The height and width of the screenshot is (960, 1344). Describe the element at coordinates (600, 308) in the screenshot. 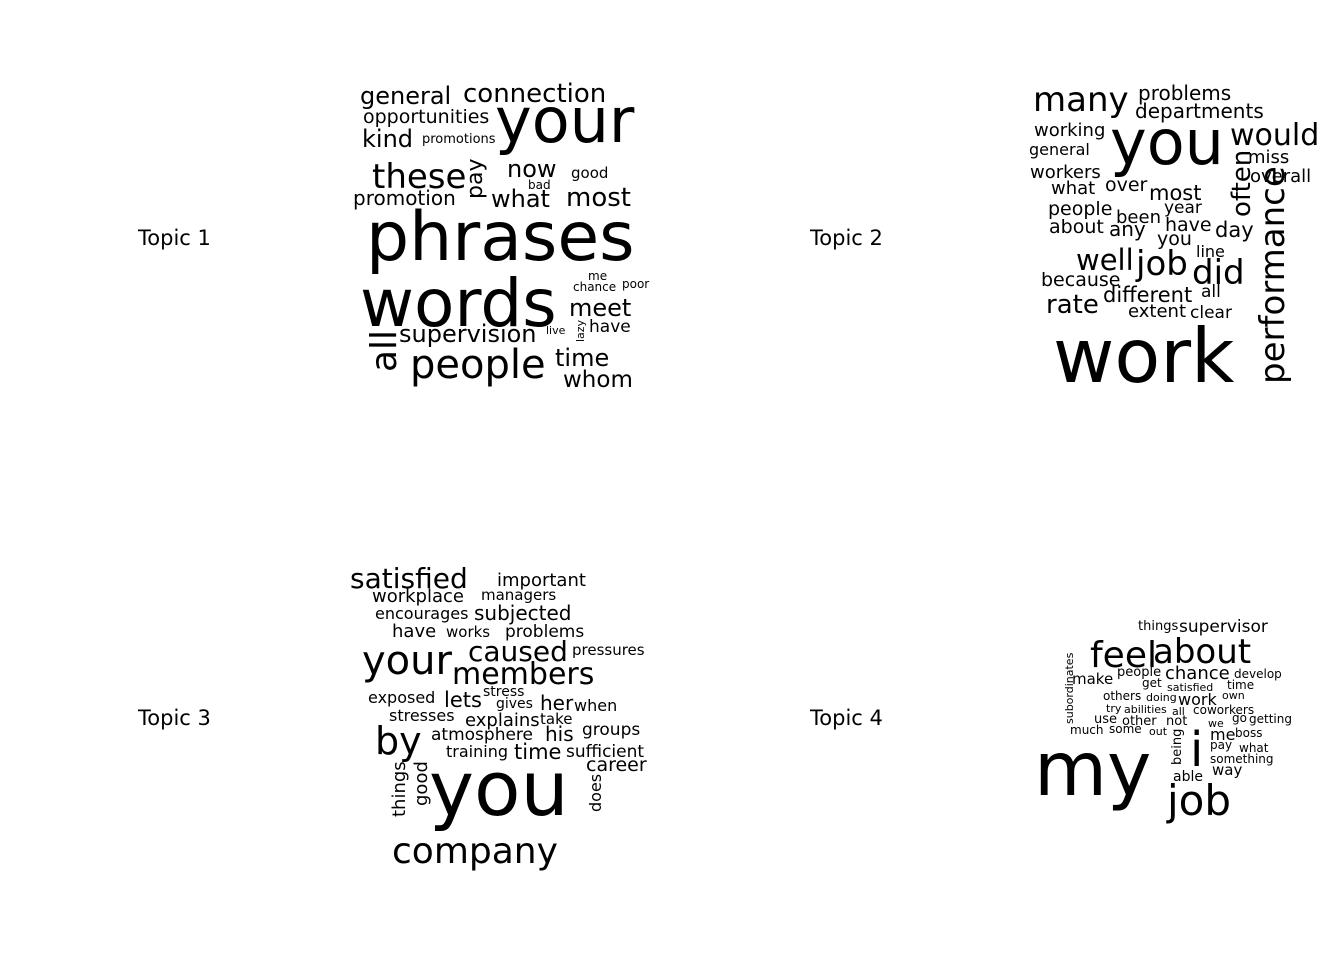

I see `cloud-word: meet` at that location.